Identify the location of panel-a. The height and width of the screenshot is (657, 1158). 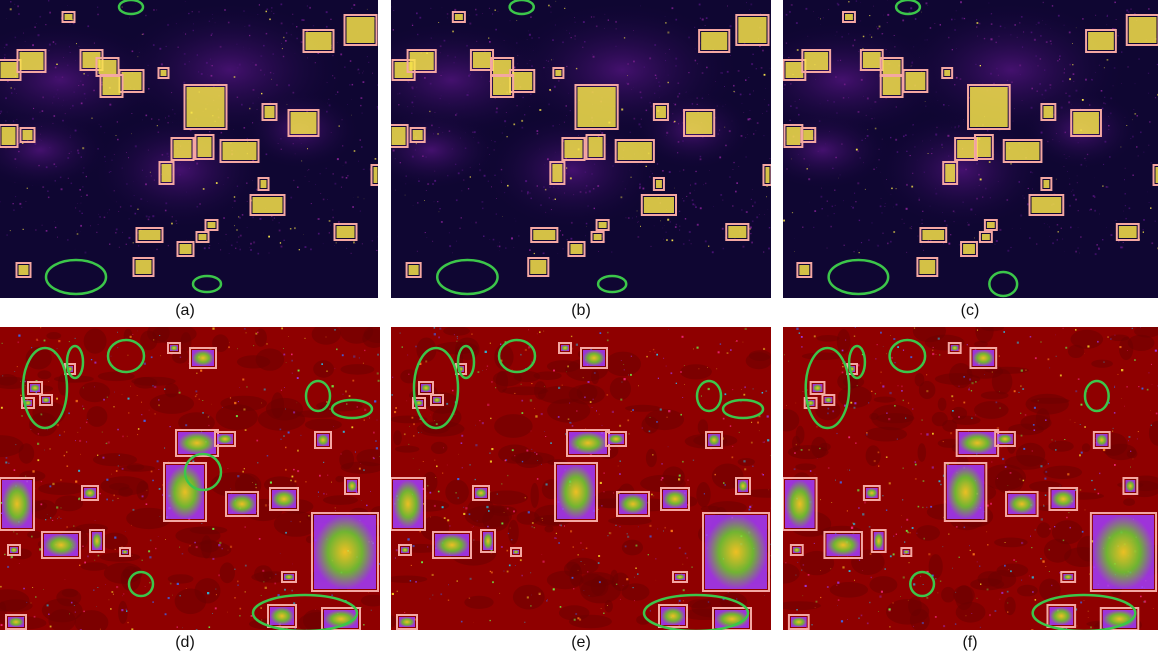
(189, 149).